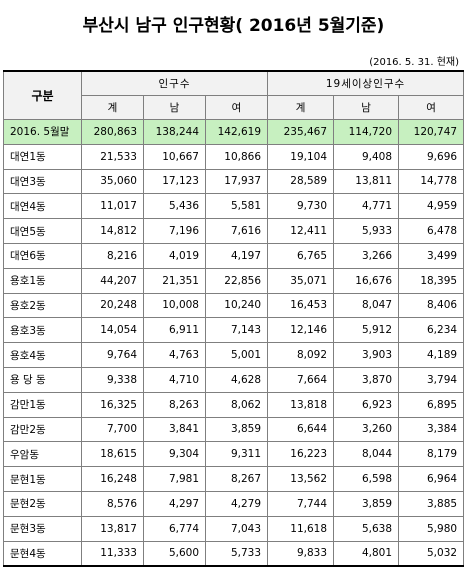  I want to click on population-female-cell: 3,859, so click(236, 429).